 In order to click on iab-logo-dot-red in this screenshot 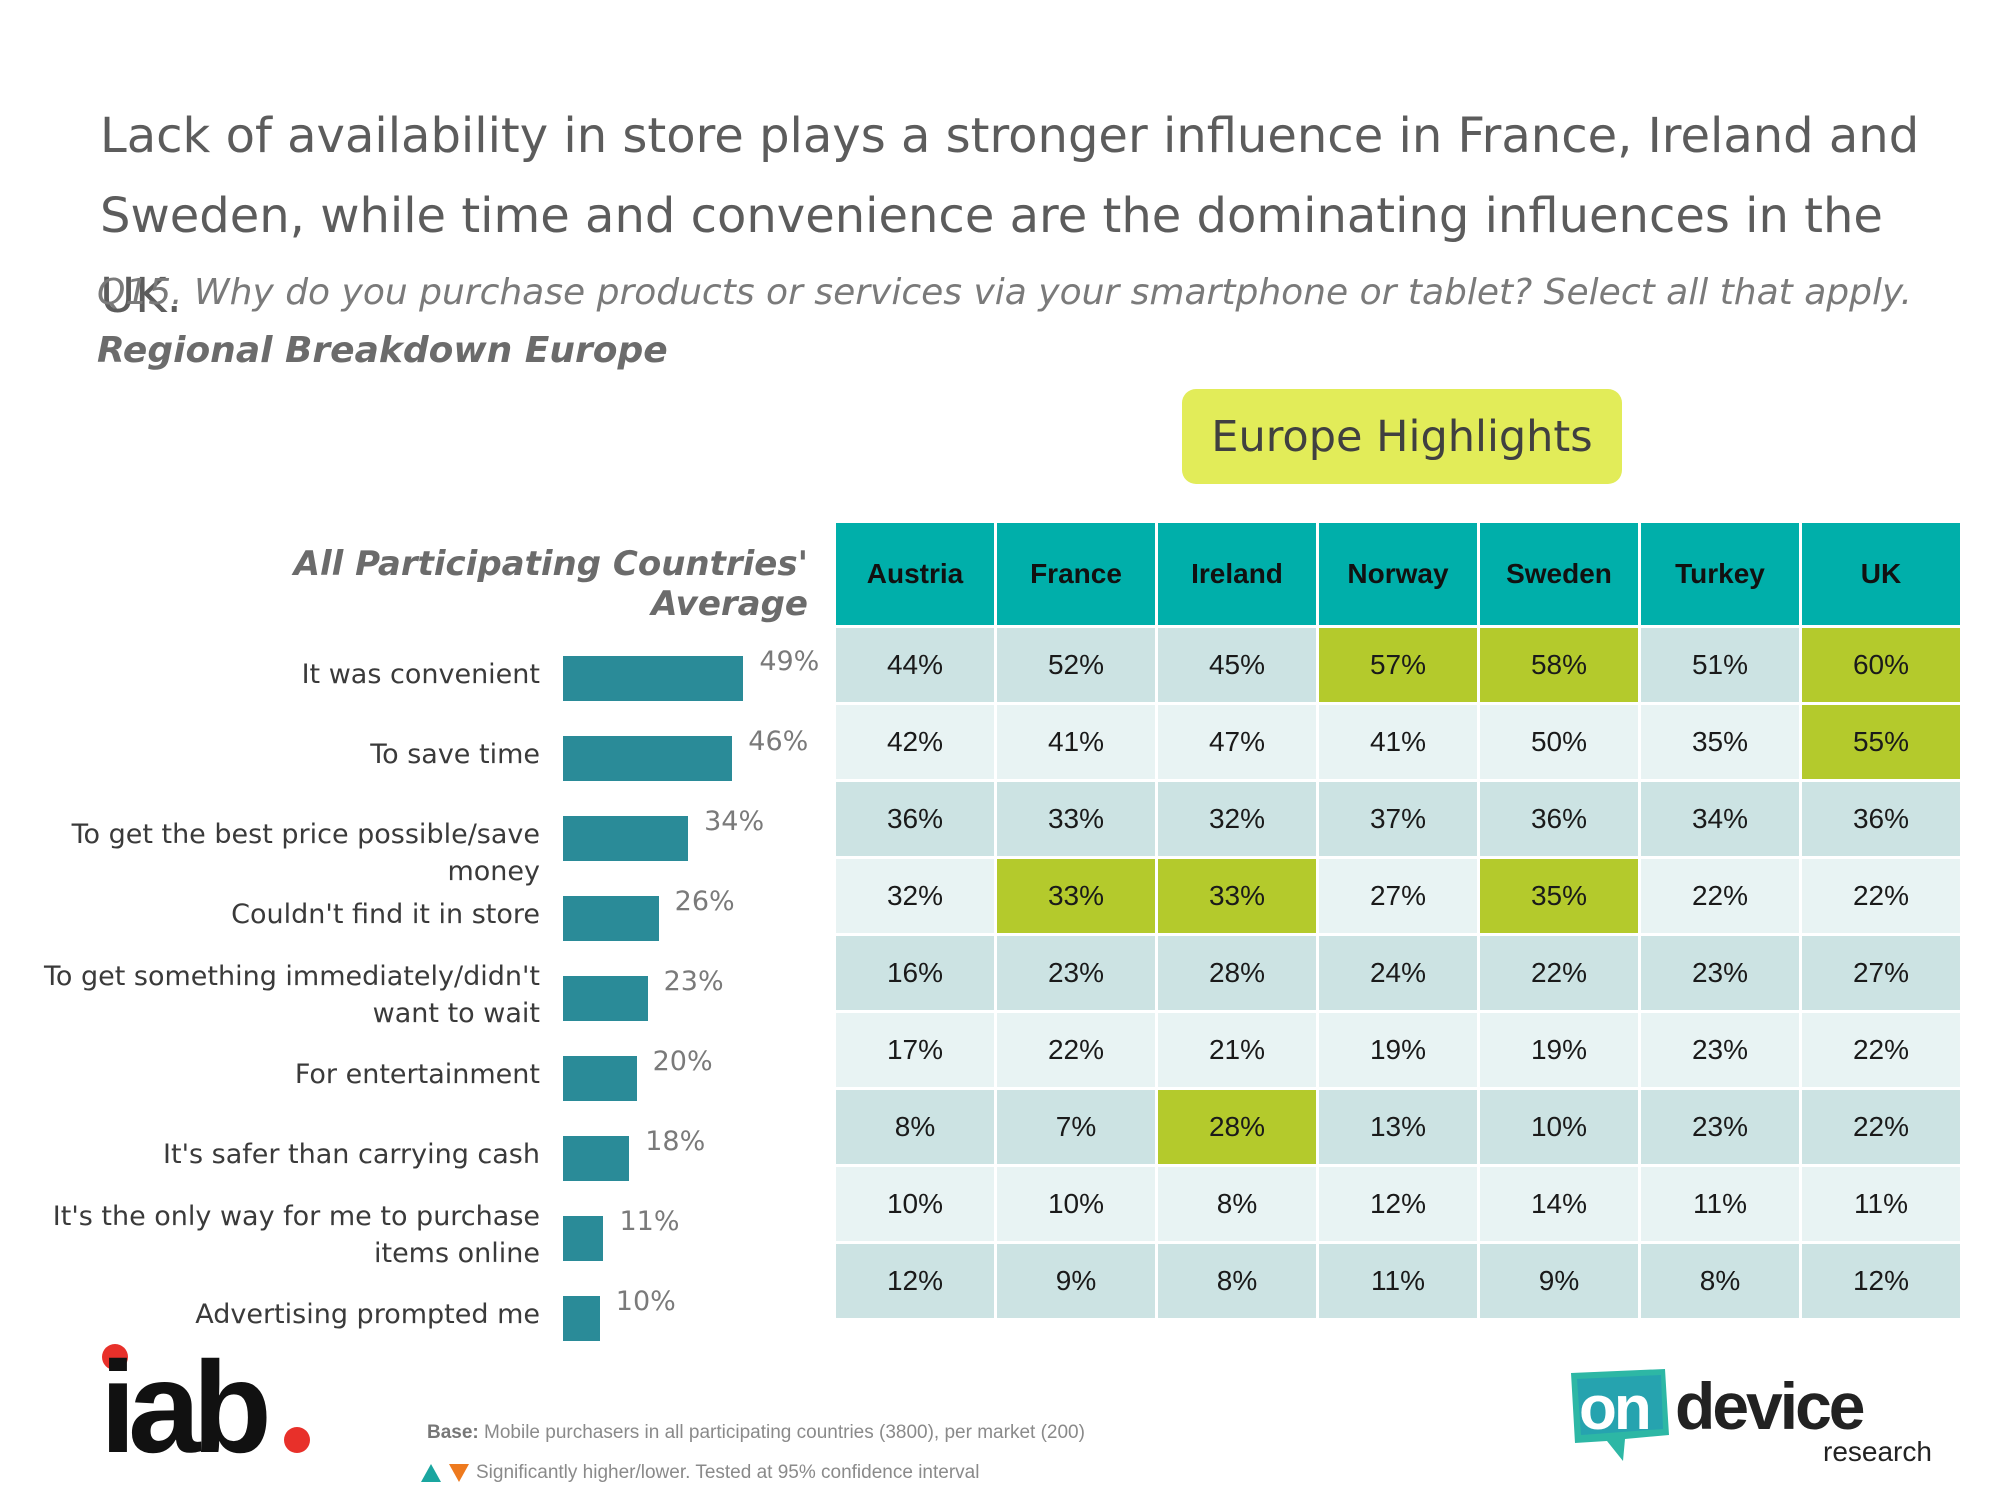, I will do `click(115, 1357)`.